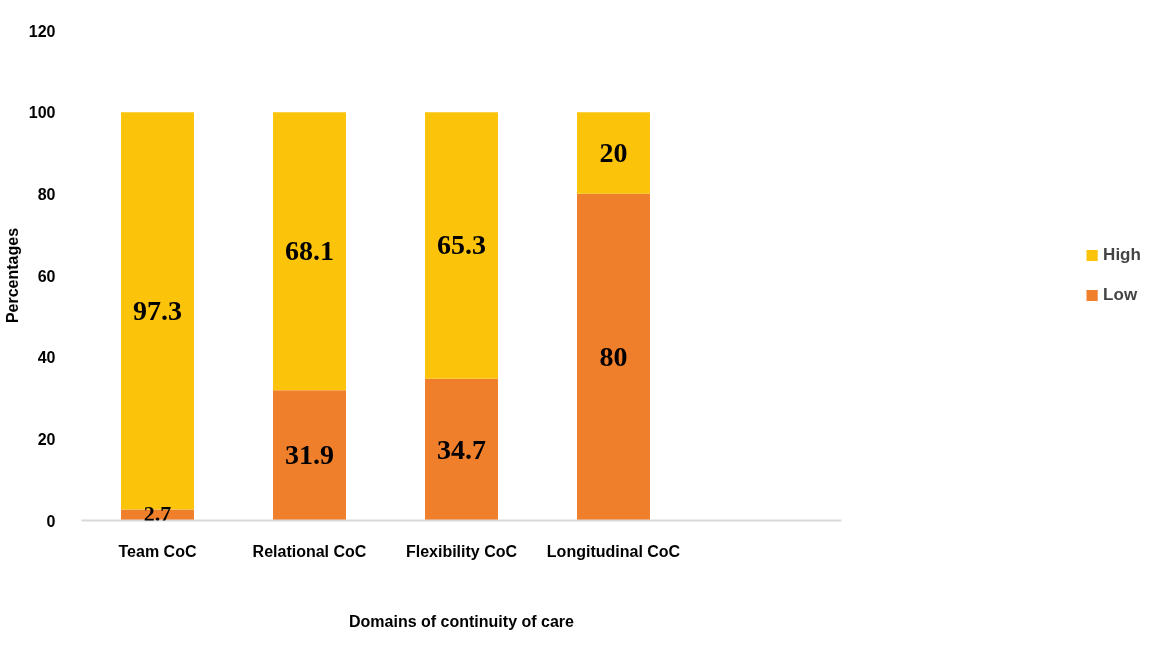 This screenshot has width=1160, height=655. I want to click on y-tick-label: 120, so click(42, 31).